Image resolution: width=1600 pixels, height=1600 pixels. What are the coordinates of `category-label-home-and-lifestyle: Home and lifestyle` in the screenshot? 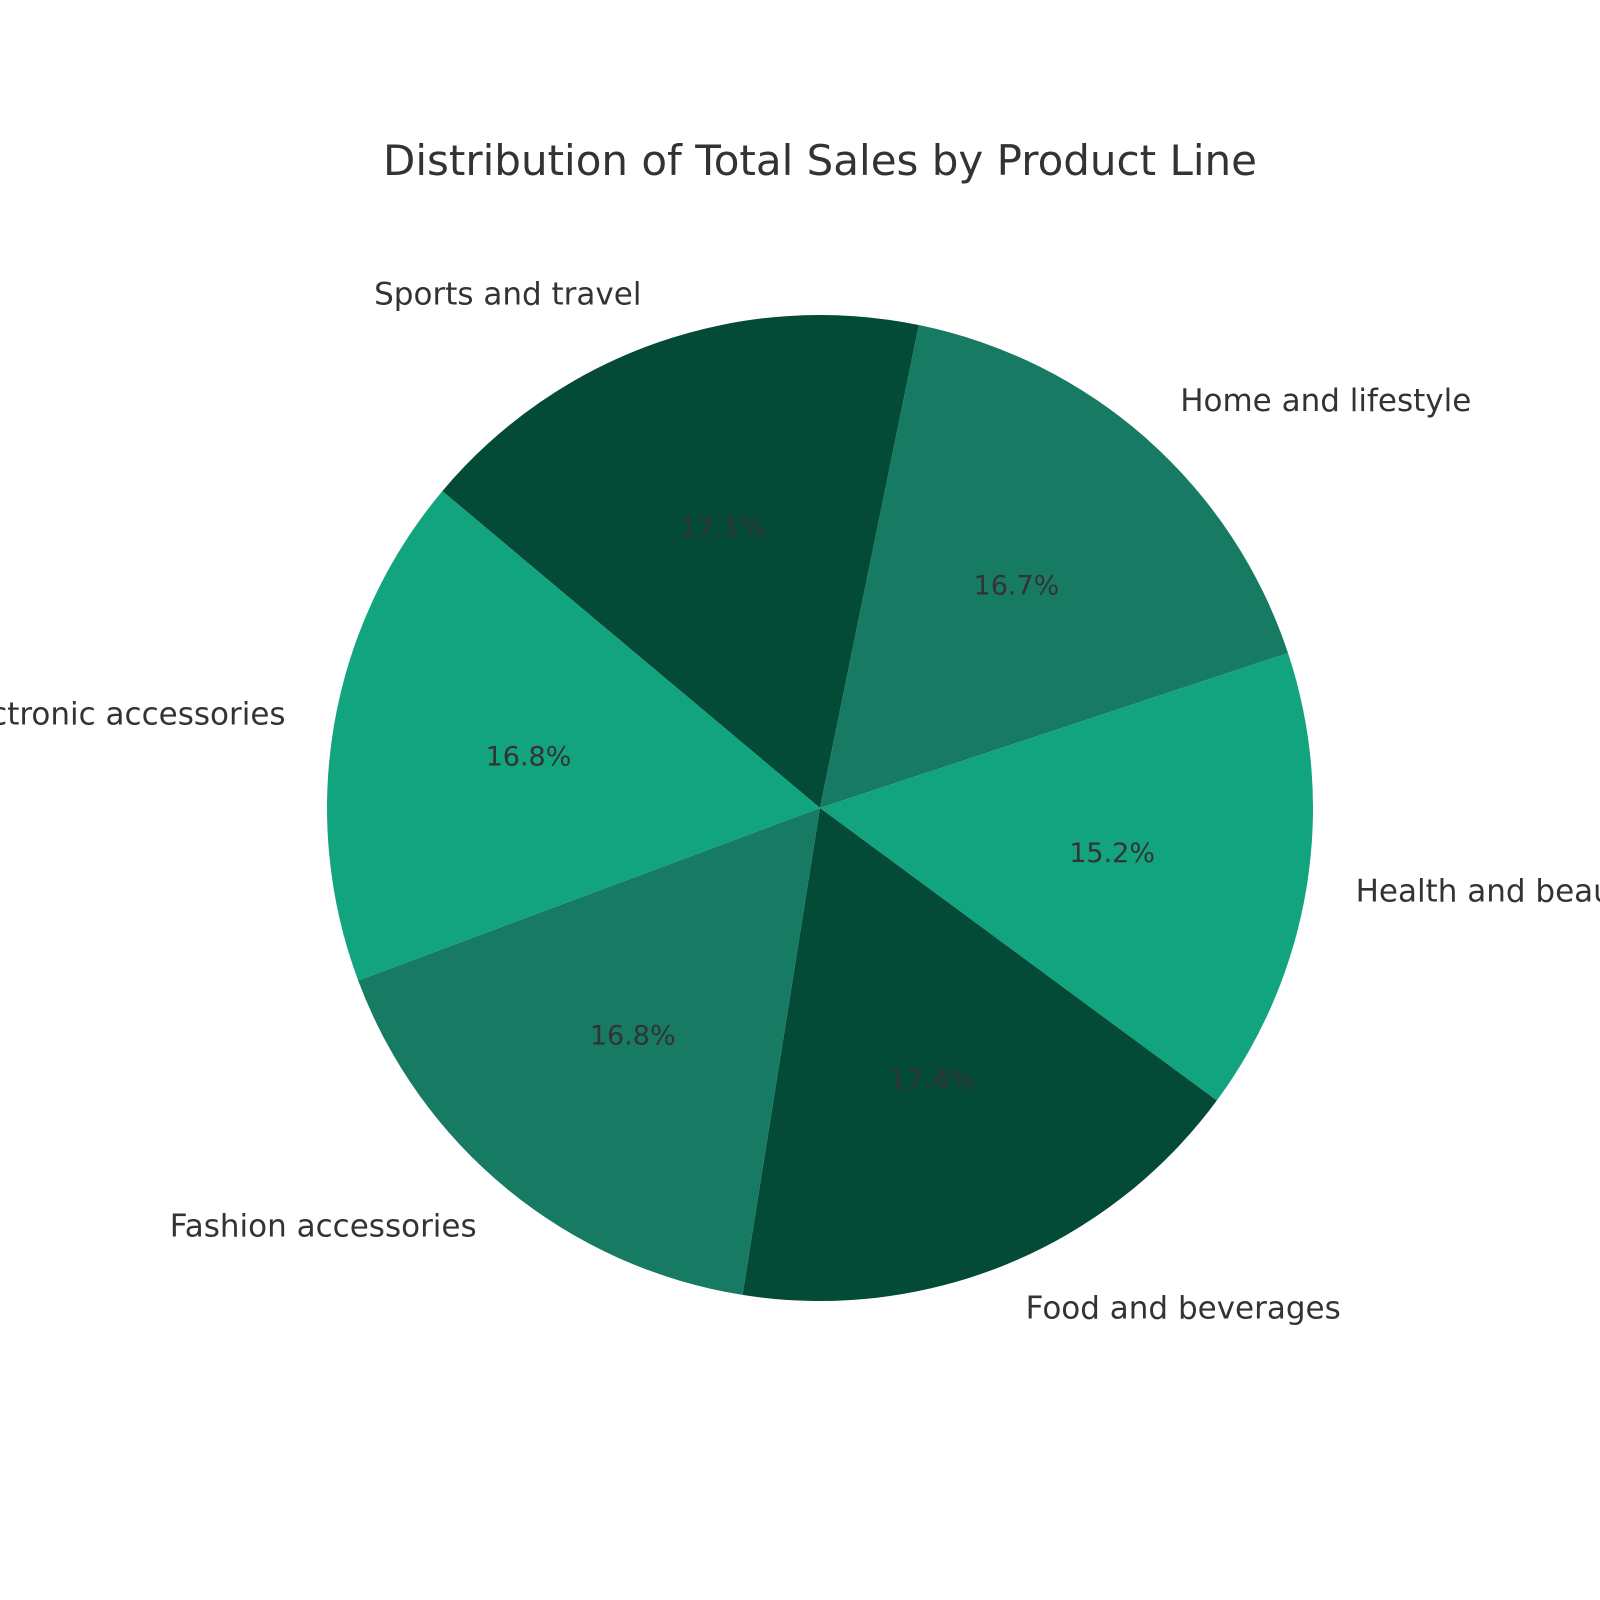 It's located at (1325, 401).